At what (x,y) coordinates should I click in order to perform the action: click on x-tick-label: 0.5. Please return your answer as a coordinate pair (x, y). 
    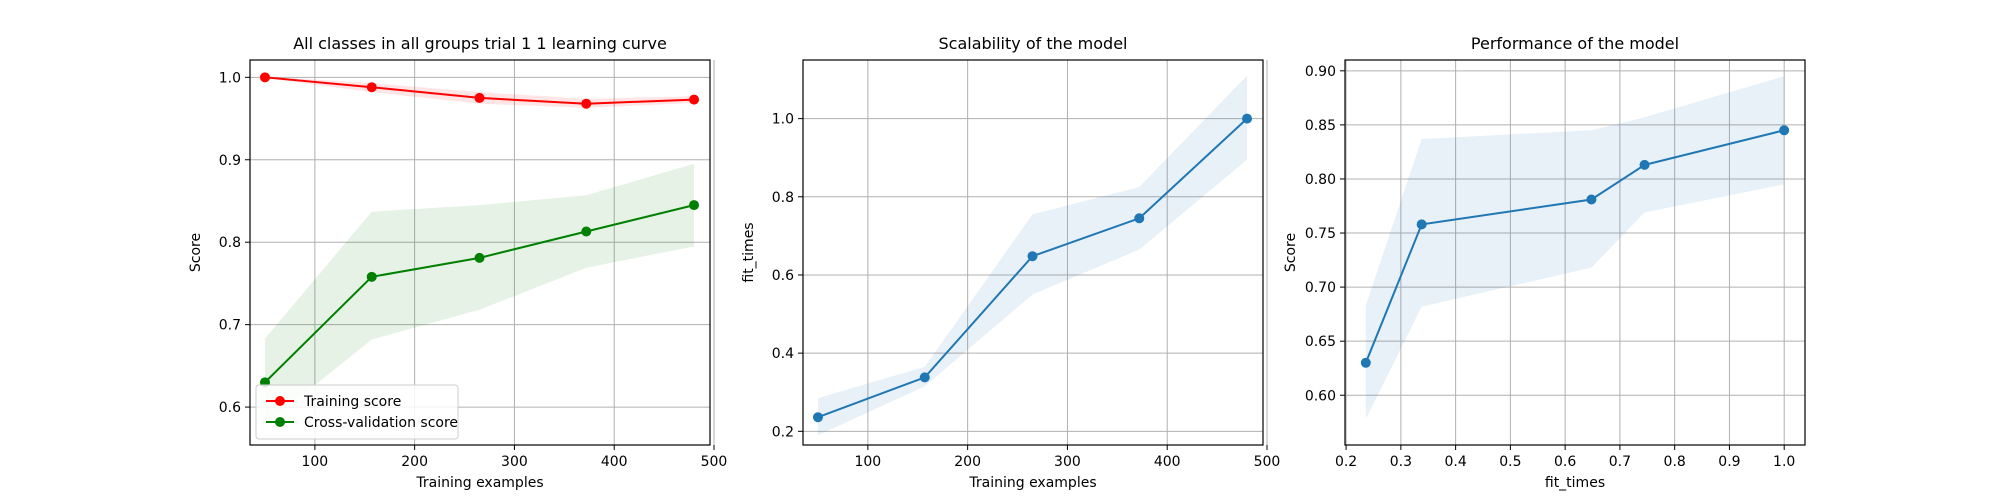
    Looking at the image, I should click on (1510, 462).